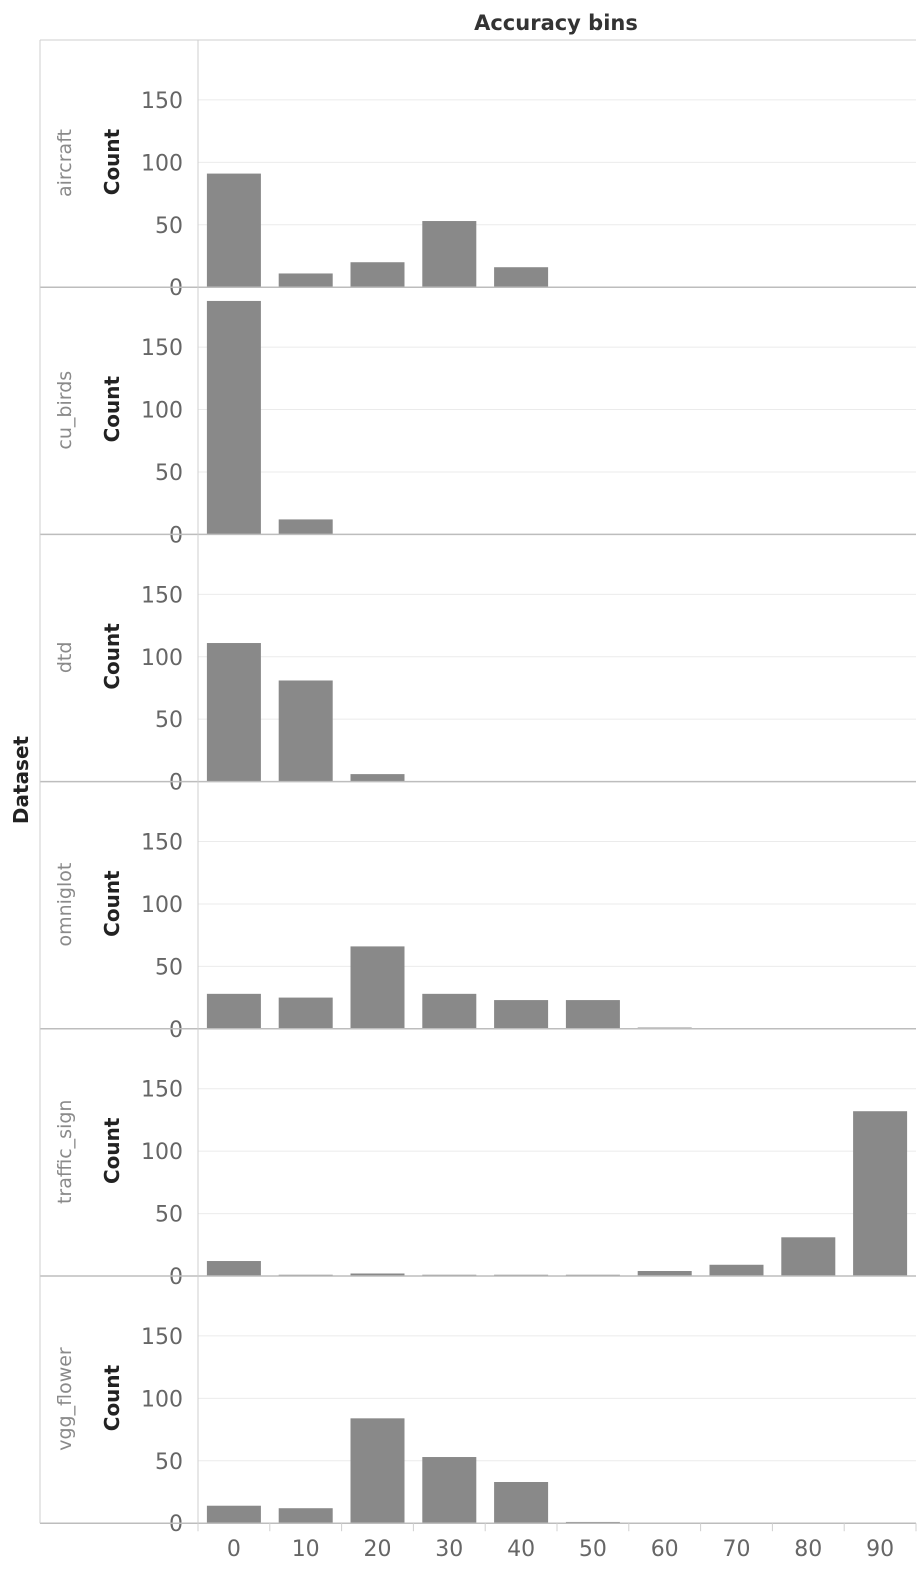 This screenshot has height=1572, width=920. Describe the element at coordinates (478, 937) in the screenshot. I see `facet-panel-omniglot: 0 50 100 150 omniglot Count` at that location.